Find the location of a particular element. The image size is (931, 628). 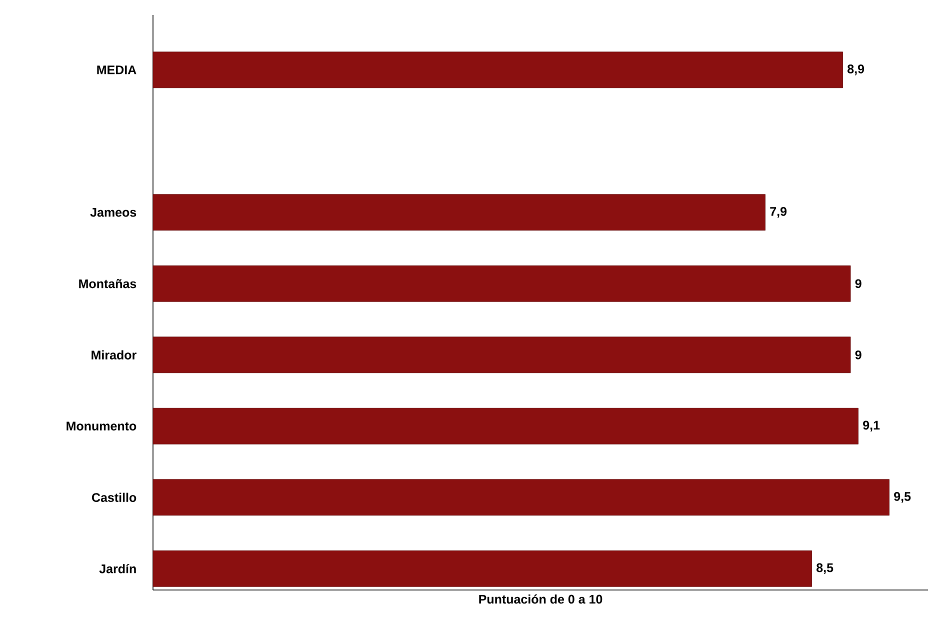

y-tick-label: Mirador is located at coordinates (114, 355).